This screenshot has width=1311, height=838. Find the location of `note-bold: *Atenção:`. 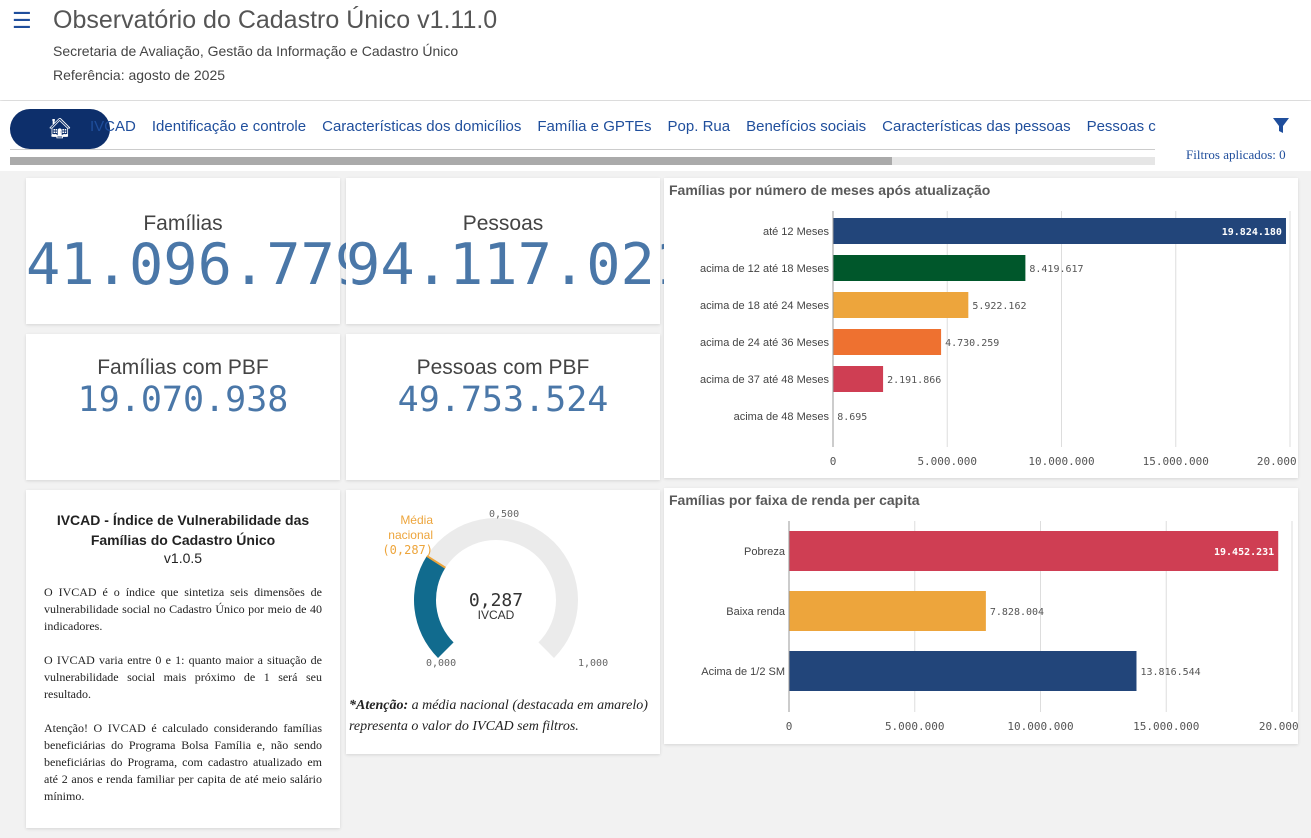

note-bold: *Atenção: is located at coordinates (379, 705).